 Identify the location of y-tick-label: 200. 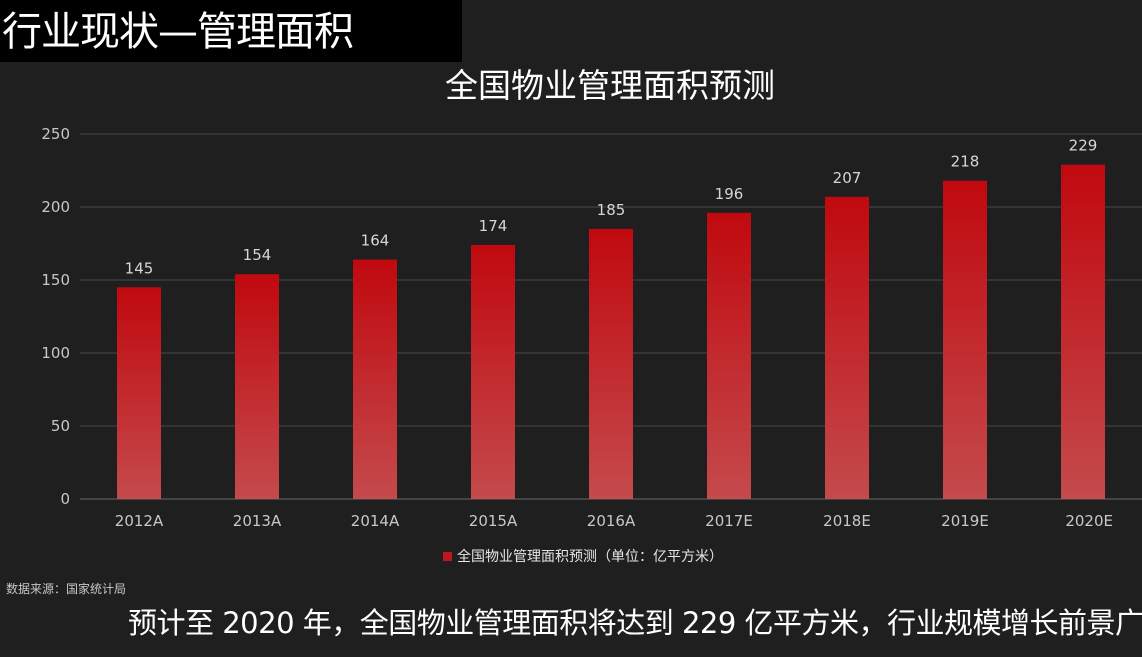
(55, 207).